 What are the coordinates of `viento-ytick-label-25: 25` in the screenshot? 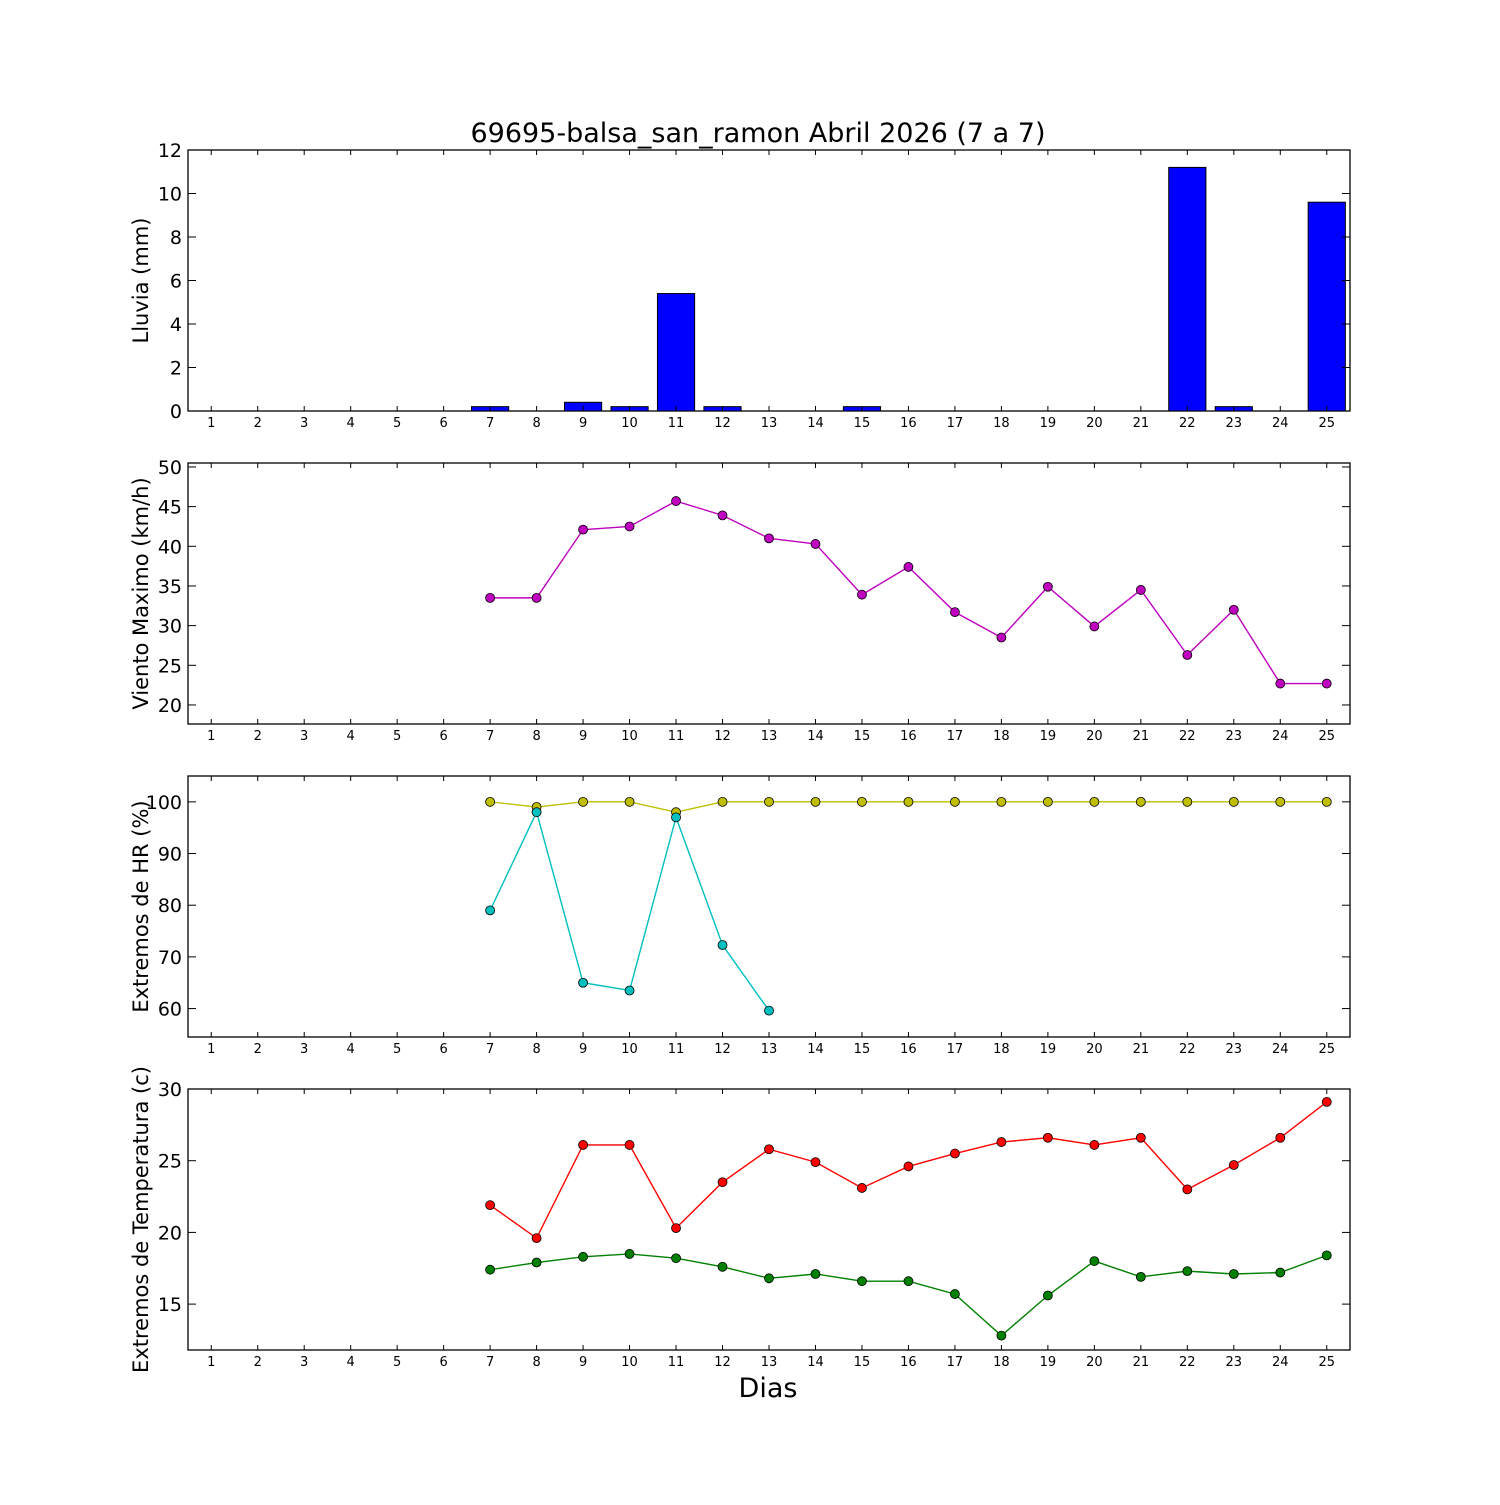 It's located at (170, 666).